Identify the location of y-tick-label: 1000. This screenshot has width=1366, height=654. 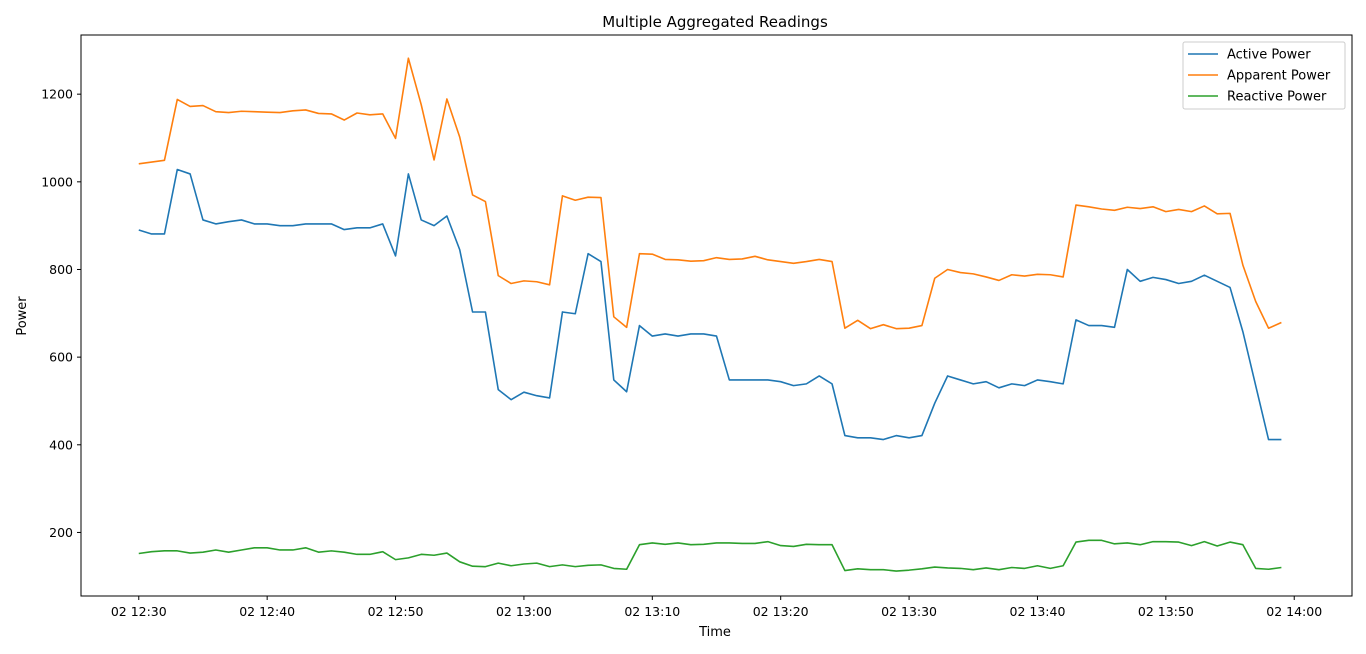
(57, 181).